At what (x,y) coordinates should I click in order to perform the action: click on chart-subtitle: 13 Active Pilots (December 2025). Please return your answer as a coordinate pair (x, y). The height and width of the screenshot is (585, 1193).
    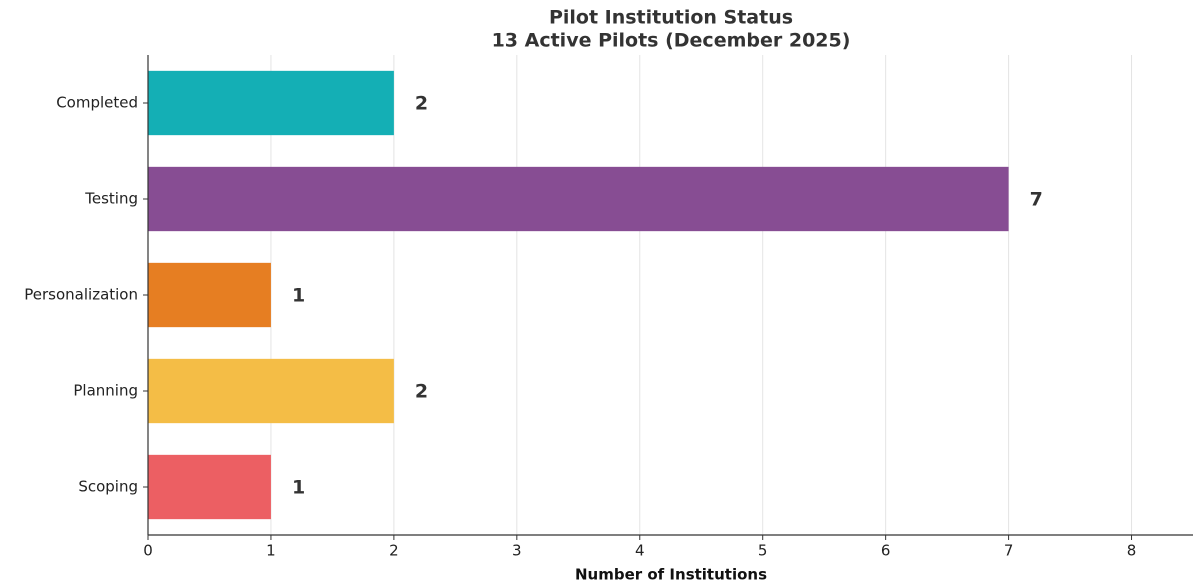
    Looking at the image, I should click on (671, 41).